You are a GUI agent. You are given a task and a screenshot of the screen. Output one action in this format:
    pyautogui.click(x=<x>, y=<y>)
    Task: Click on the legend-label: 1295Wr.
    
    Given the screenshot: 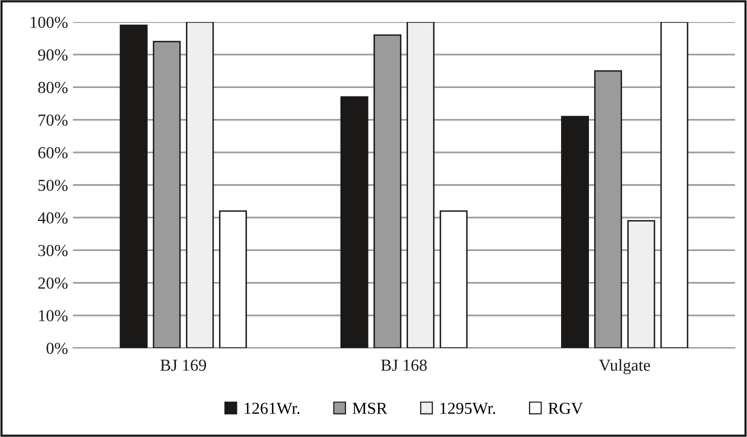 What is the action you would take?
    pyautogui.click(x=468, y=408)
    